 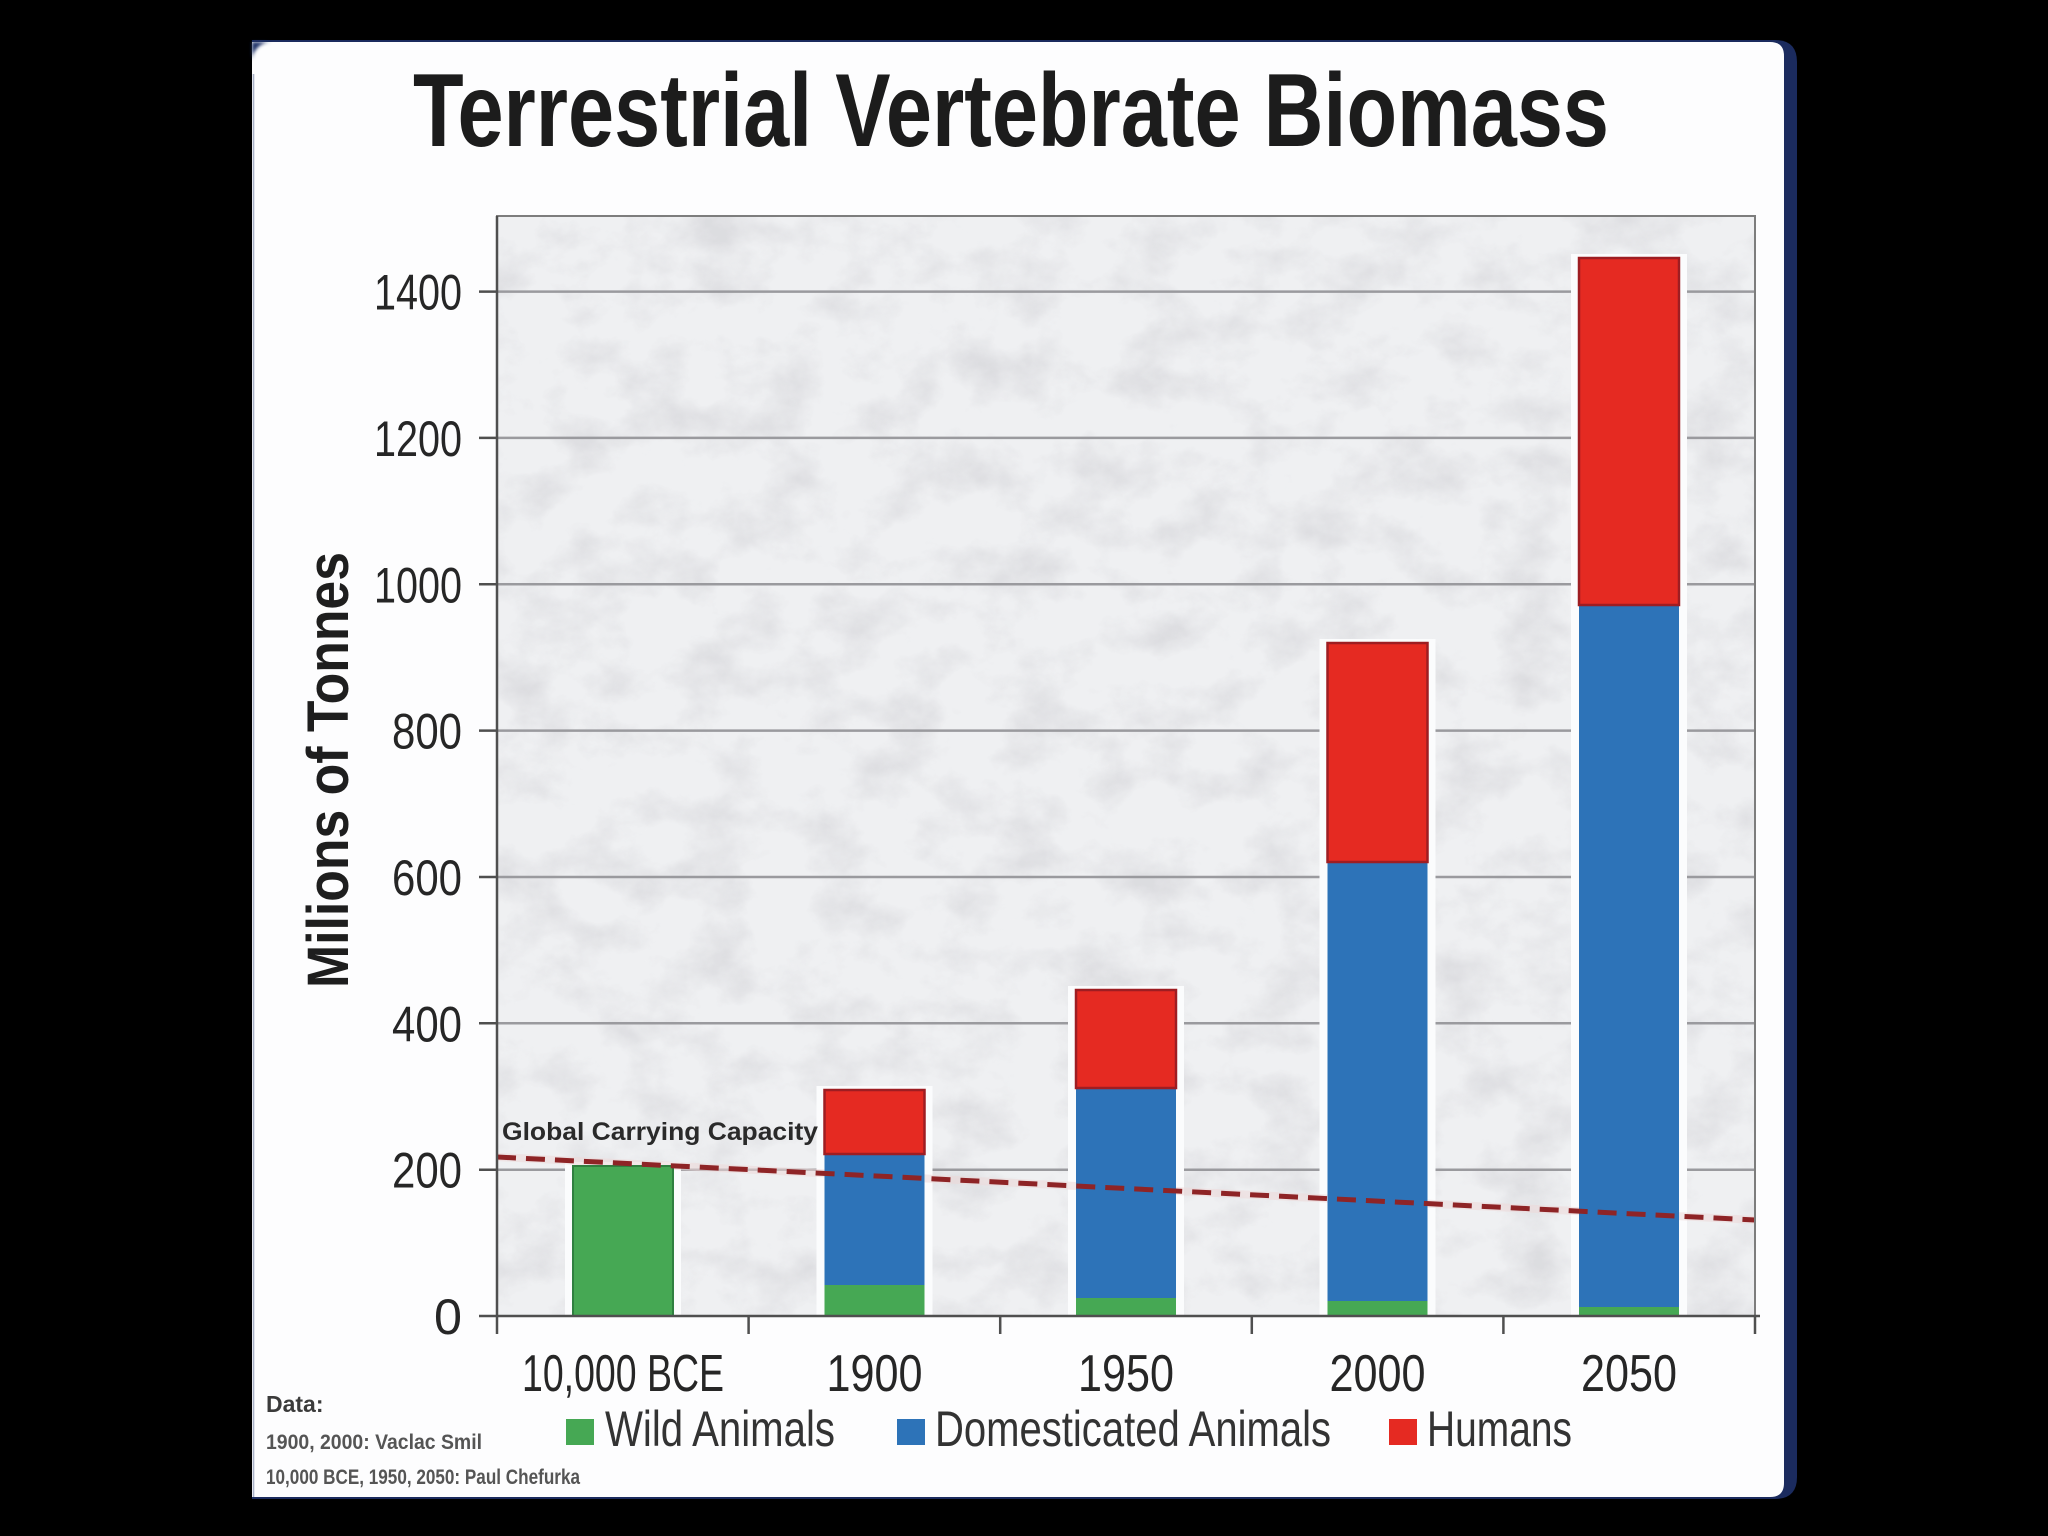 What do you see at coordinates (374, 1442) in the screenshot?
I see `svg-text: 1900, 2000: Vaclac Smil` at bounding box center [374, 1442].